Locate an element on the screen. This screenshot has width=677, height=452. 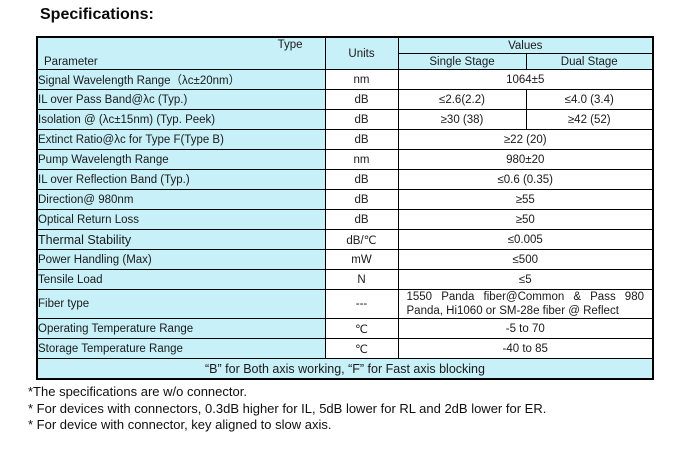
parameter-cell: Pump Wavelength Range is located at coordinates (181, 159).